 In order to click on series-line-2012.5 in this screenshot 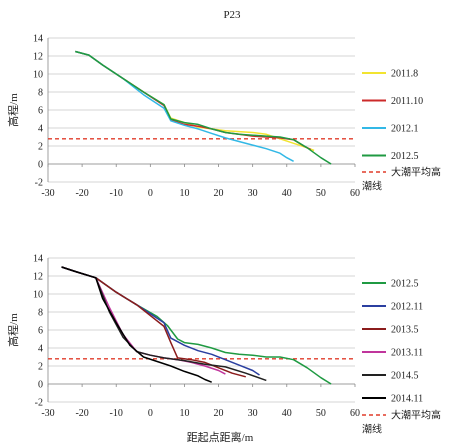, I will do `click(203, 107)`.